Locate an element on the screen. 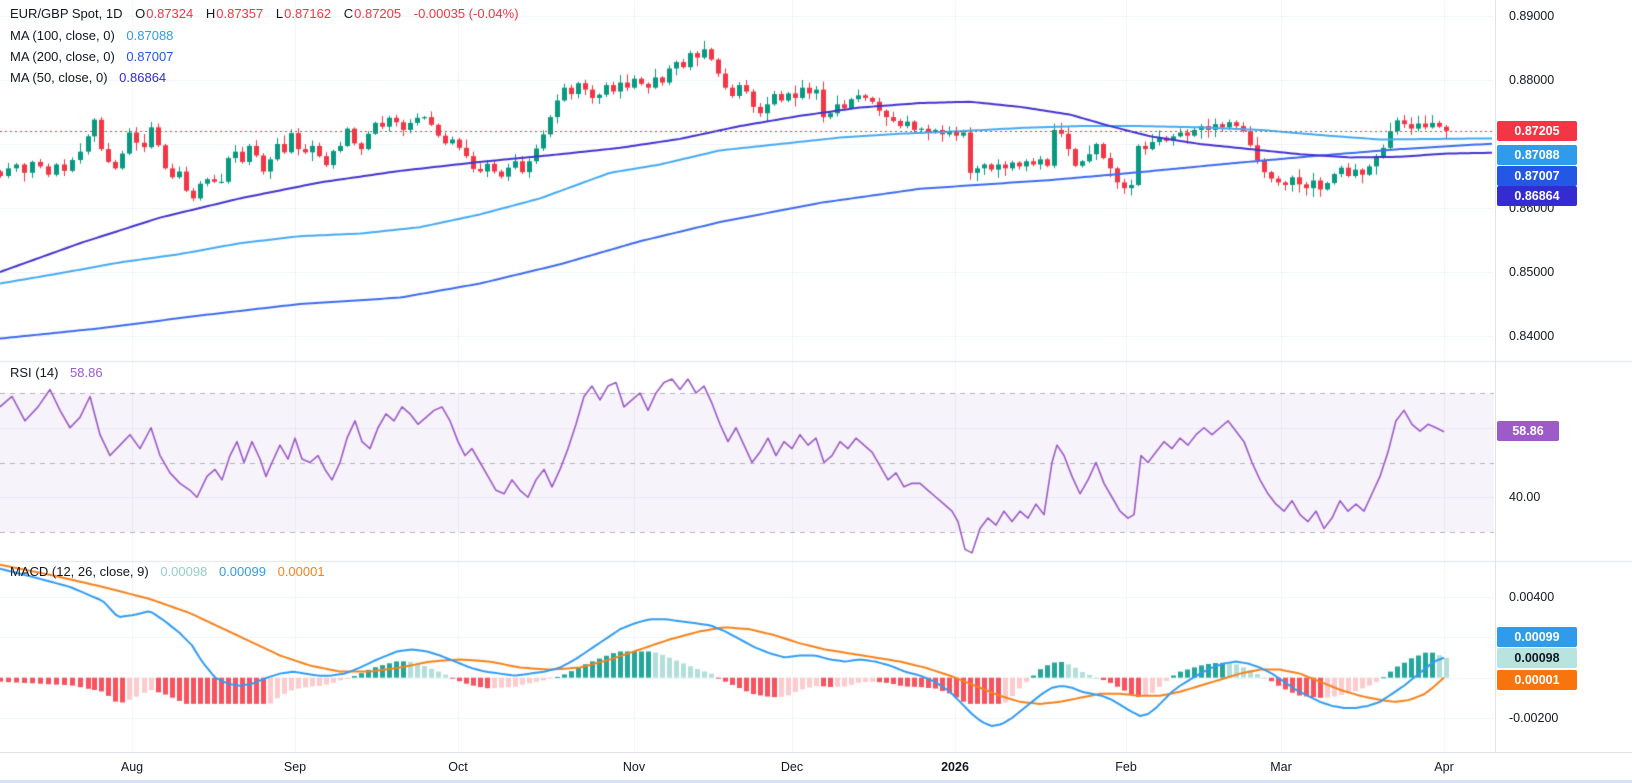 The height and width of the screenshot is (783, 1632). ma200-legend-row: MA (200, close, 0) 0.87007 is located at coordinates (91, 56).